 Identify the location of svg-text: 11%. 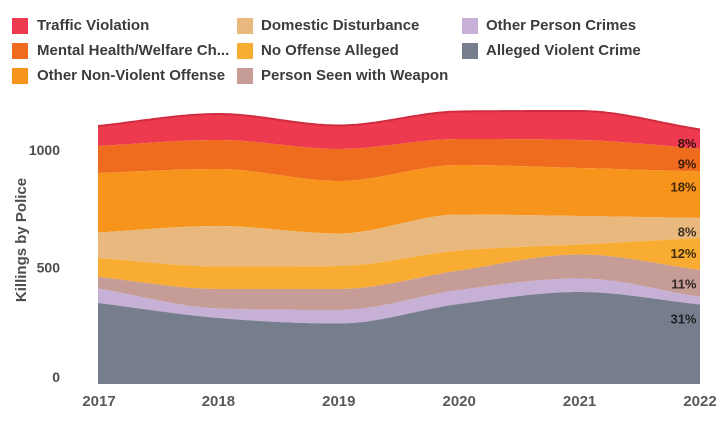
(684, 283).